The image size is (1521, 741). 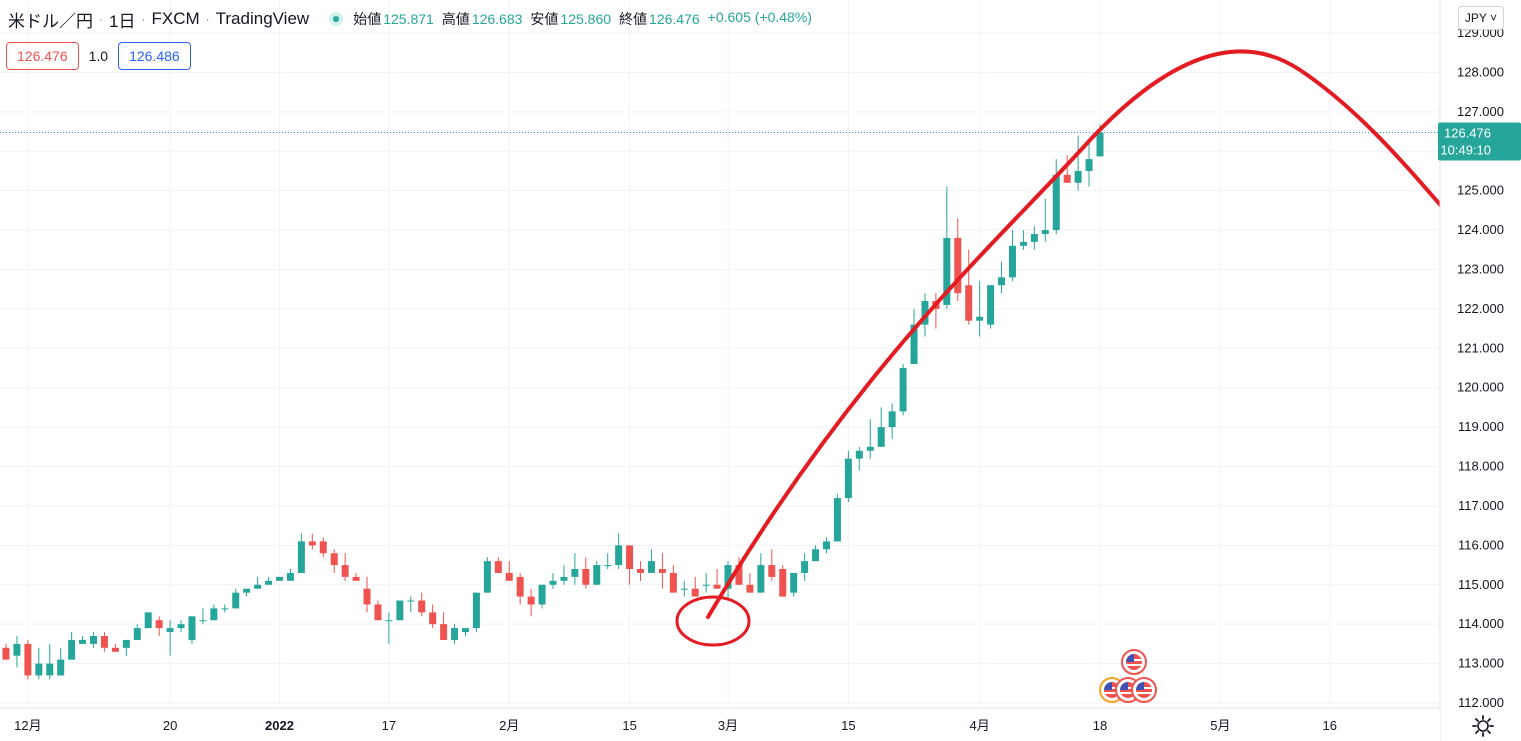 What do you see at coordinates (42, 56) in the screenshot?
I see `sell-button: 126.476` at bounding box center [42, 56].